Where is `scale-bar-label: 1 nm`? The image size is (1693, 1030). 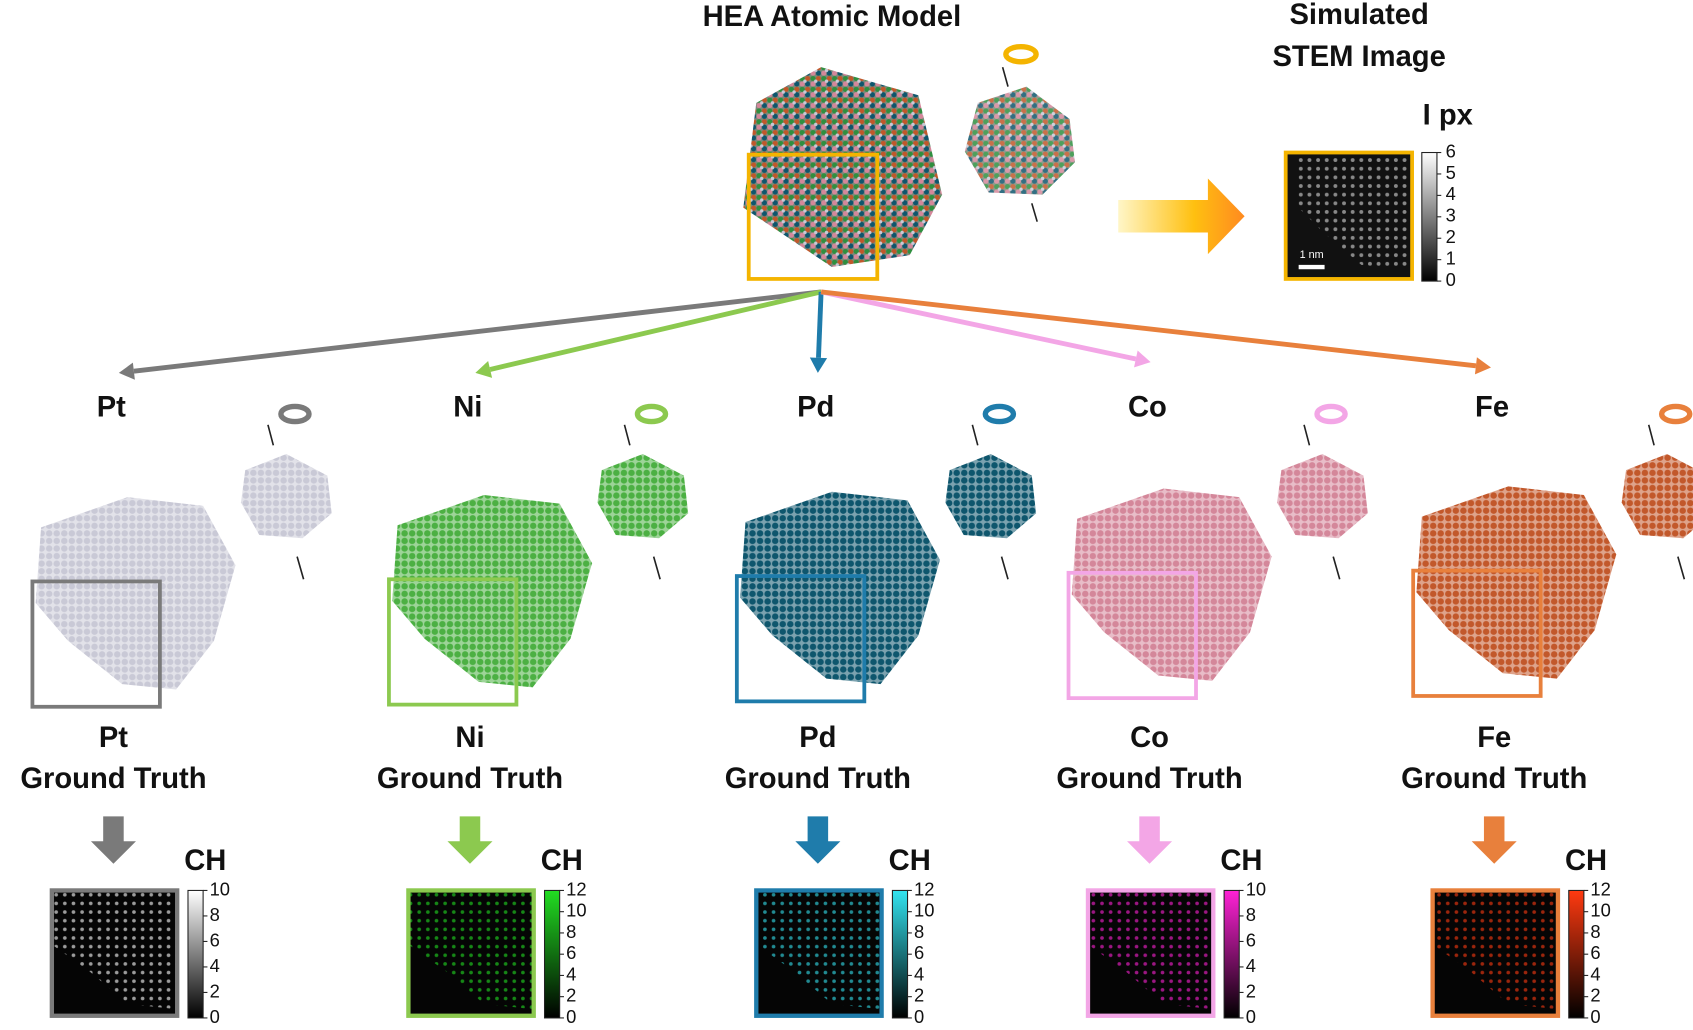
scale-bar-label: 1 nm is located at coordinates (1312, 255).